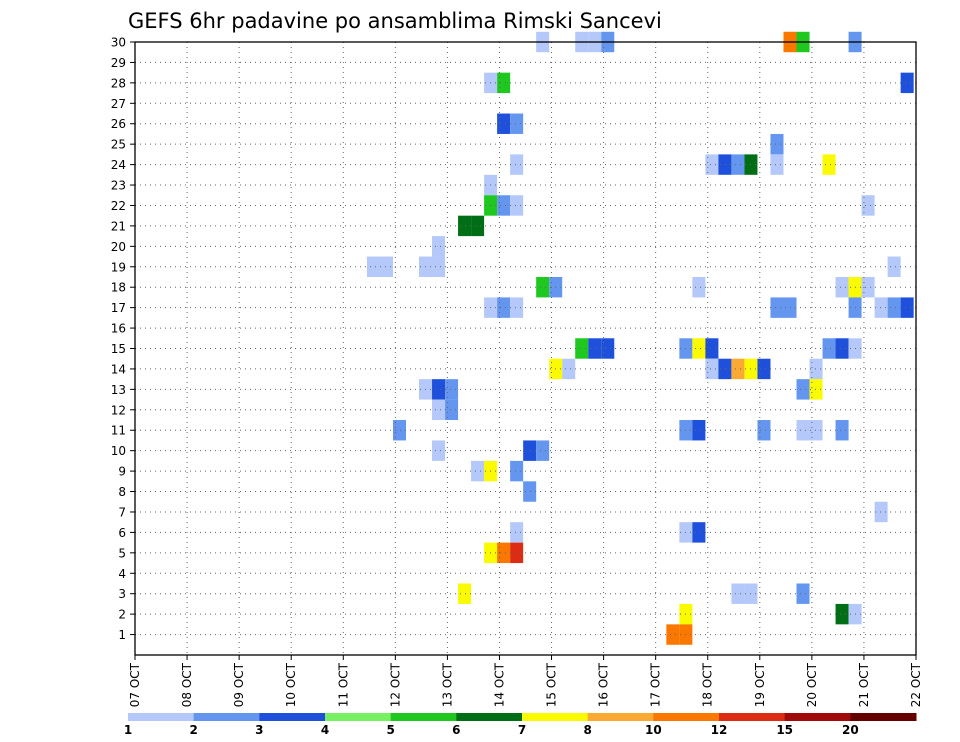 The image size is (960, 742). What do you see at coordinates (325, 730) in the screenshot?
I see `colorbar-label: 4` at bounding box center [325, 730].